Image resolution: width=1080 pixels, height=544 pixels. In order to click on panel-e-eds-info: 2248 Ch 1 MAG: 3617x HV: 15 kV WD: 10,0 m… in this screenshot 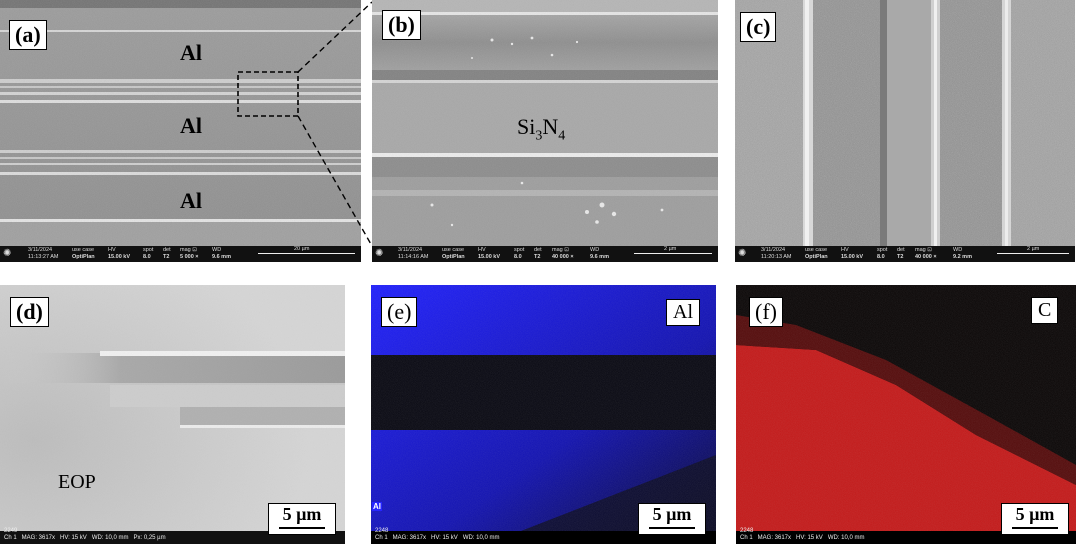, I will do `click(437, 535)`.